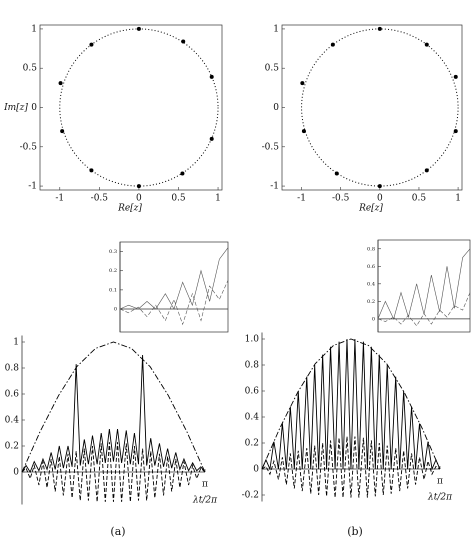 The image size is (474, 540). Describe the element at coordinates (113, 290) in the screenshot. I see `y-tick-label: 0.1` at that location.